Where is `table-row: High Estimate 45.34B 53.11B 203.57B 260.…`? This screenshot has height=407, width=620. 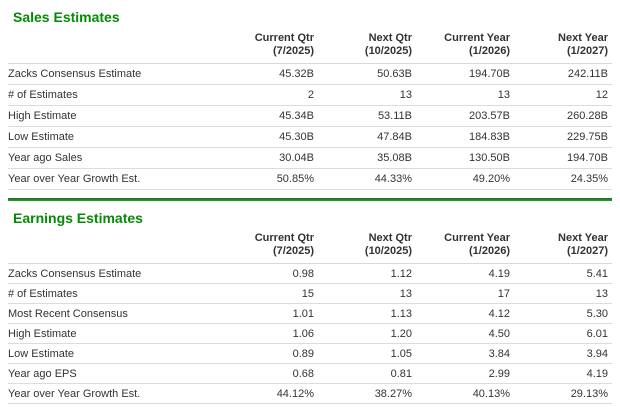 table-row: High Estimate 45.34B 53.11B 203.57B 260.… is located at coordinates (310, 116).